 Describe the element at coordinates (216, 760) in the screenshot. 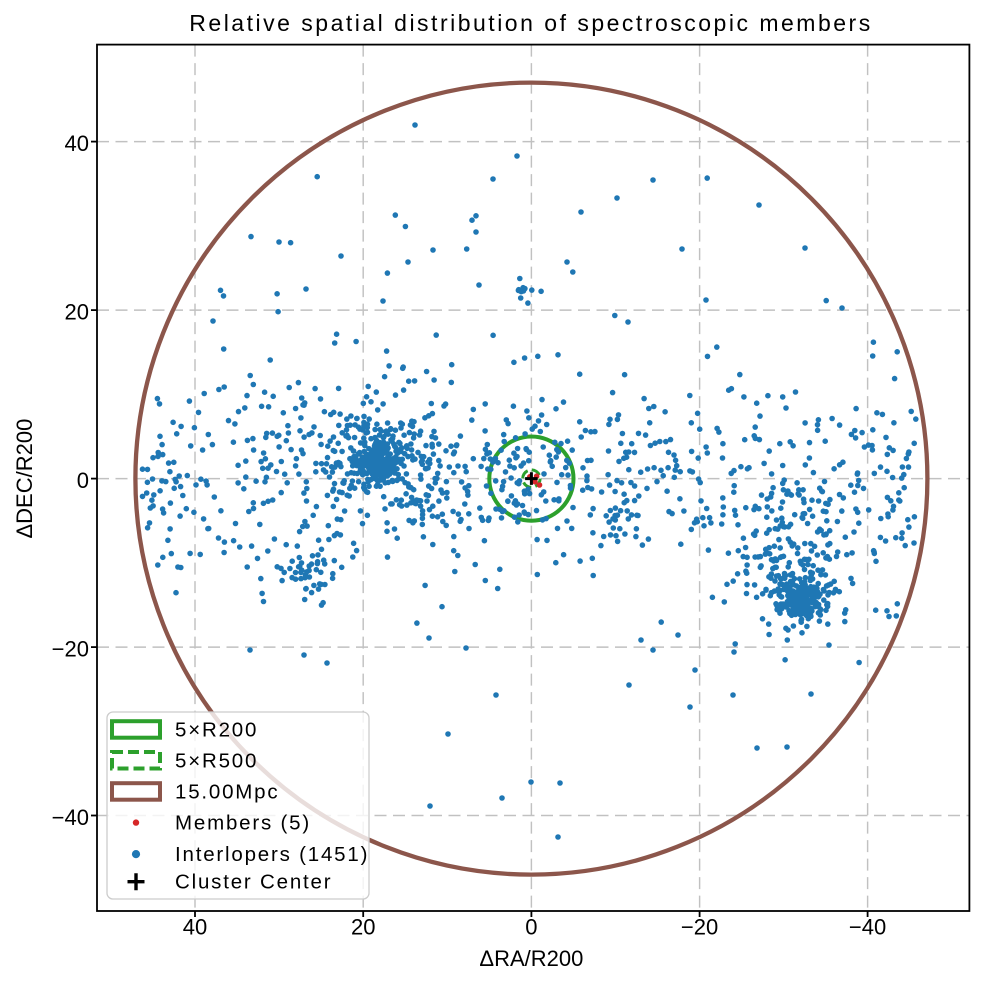

I see `svg-text: 5×R500` at that location.